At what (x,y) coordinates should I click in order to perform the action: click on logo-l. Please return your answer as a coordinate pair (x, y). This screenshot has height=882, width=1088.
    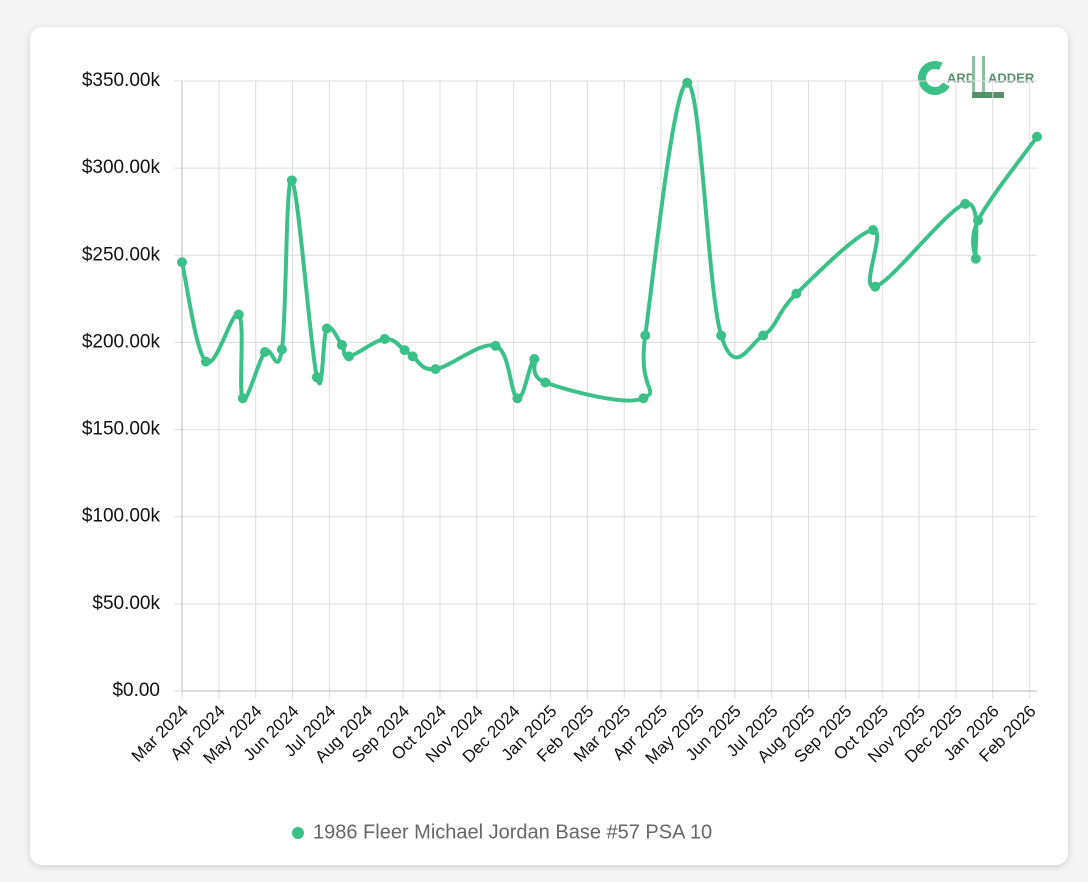
    Looking at the image, I should click on (988, 95).